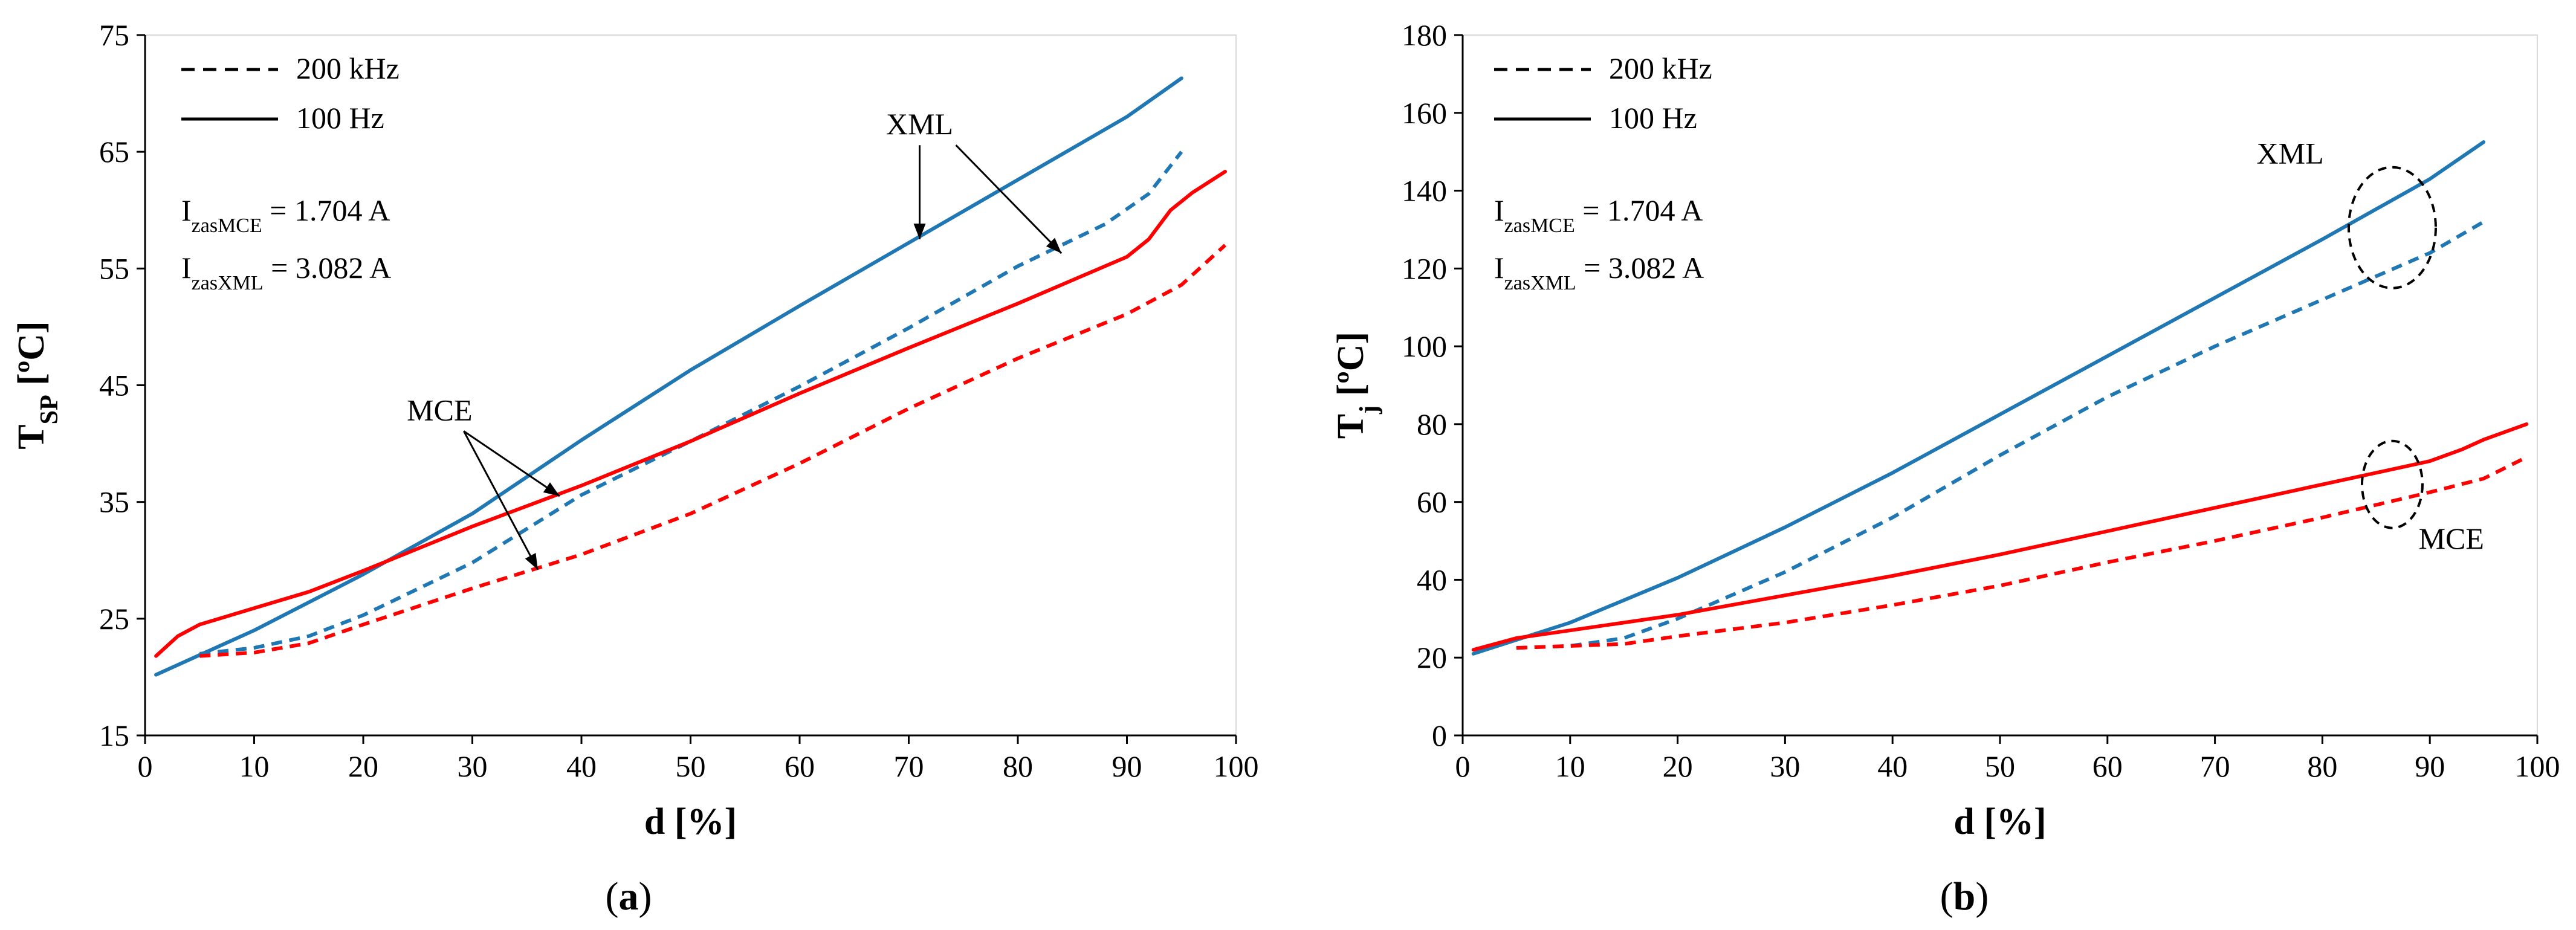 Image resolution: width=2576 pixels, height=930 pixels. Describe the element at coordinates (629, 896) in the screenshot. I see `panel-tag: (a)` at that location.